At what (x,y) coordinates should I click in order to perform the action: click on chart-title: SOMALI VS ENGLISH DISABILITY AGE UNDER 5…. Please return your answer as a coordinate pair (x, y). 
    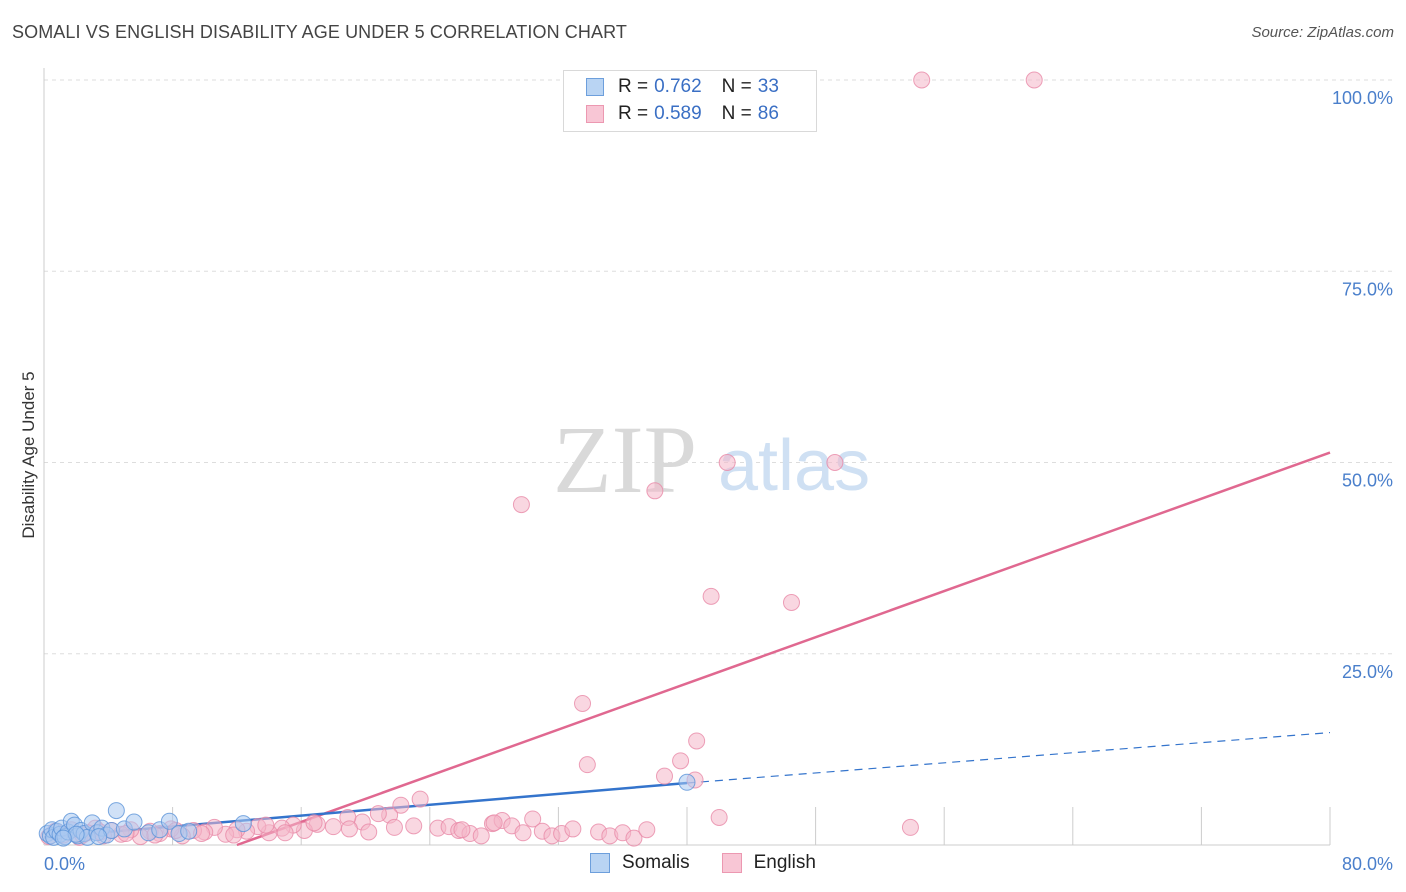
    Looking at the image, I should click on (319, 32).